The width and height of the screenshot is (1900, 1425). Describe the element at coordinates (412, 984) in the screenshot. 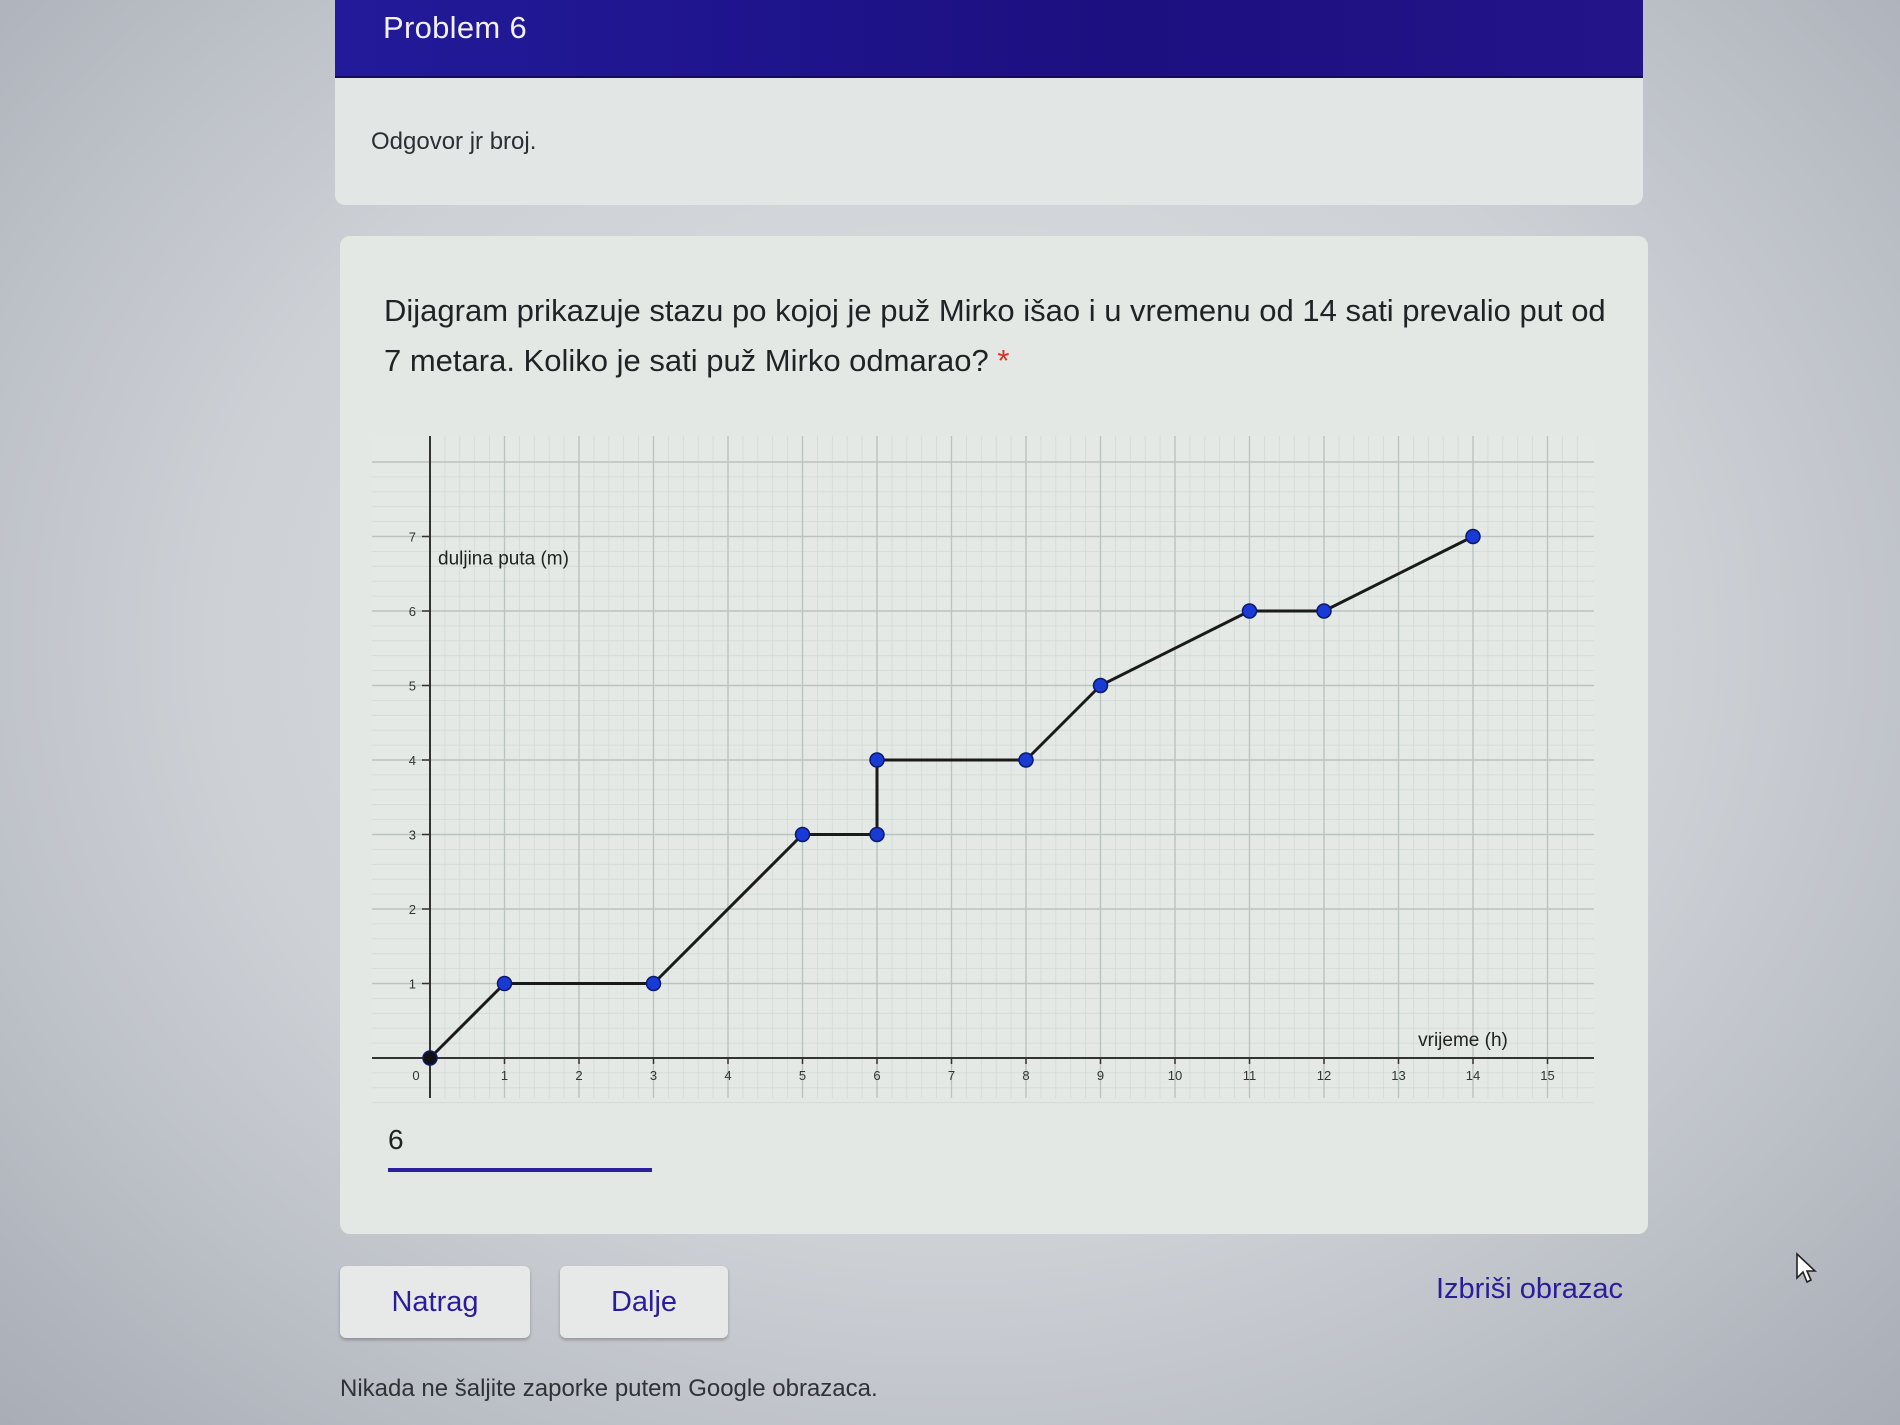

I see `y-tick-label: 1` at that location.